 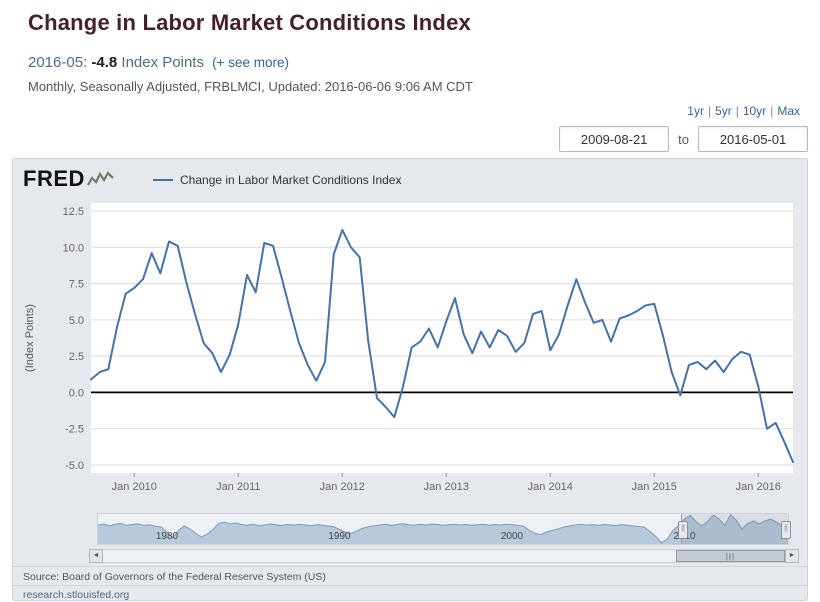 I want to click on svg-text: Jan 2016, so click(x=758, y=487).